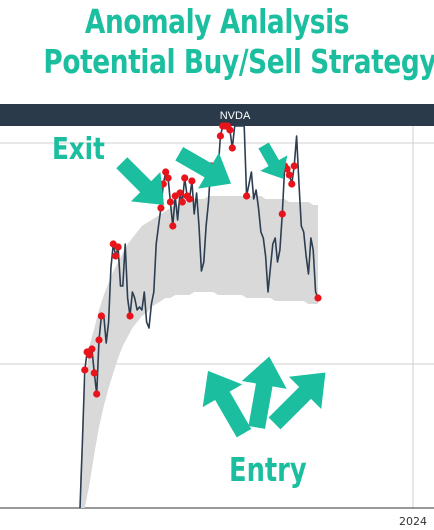 The height and width of the screenshot is (530, 434). I want to click on title-line-1: Anomaly Anlalysis, so click(217, 21).